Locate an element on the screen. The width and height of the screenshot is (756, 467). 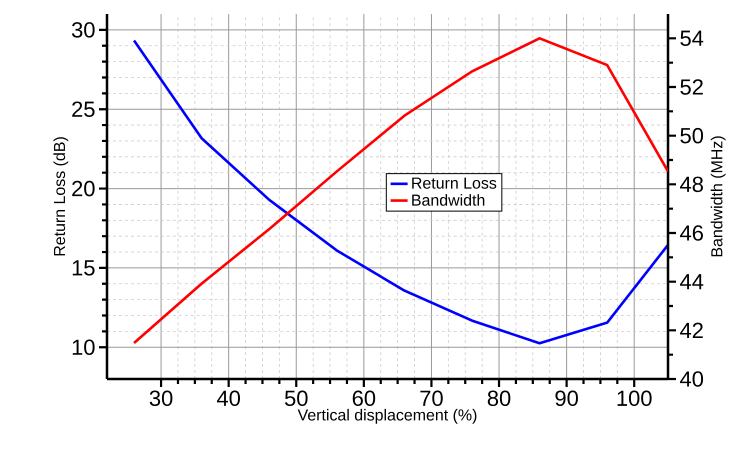
x-axis-title: Vertical displacement (%) is located at coordinates (387, 416).